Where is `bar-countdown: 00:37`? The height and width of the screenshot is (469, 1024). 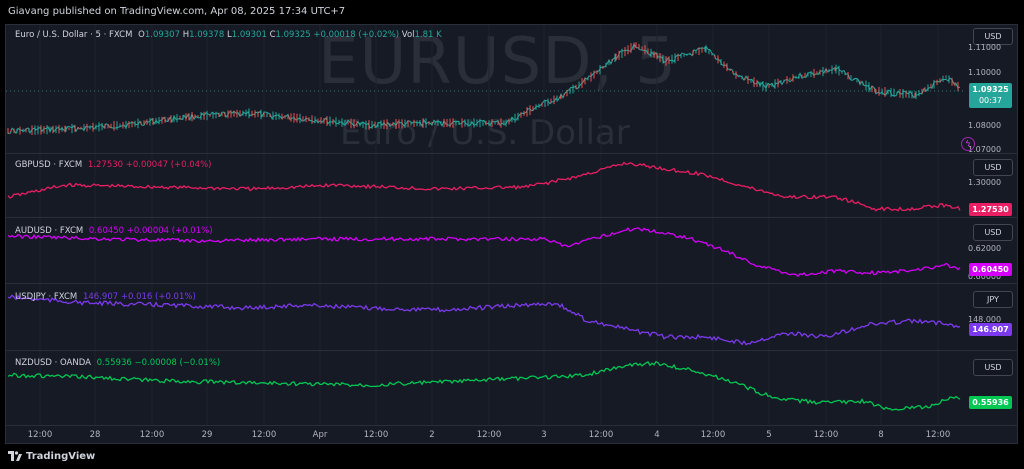 bar-countdown: 00:37 is located at coordinates (990, 100).